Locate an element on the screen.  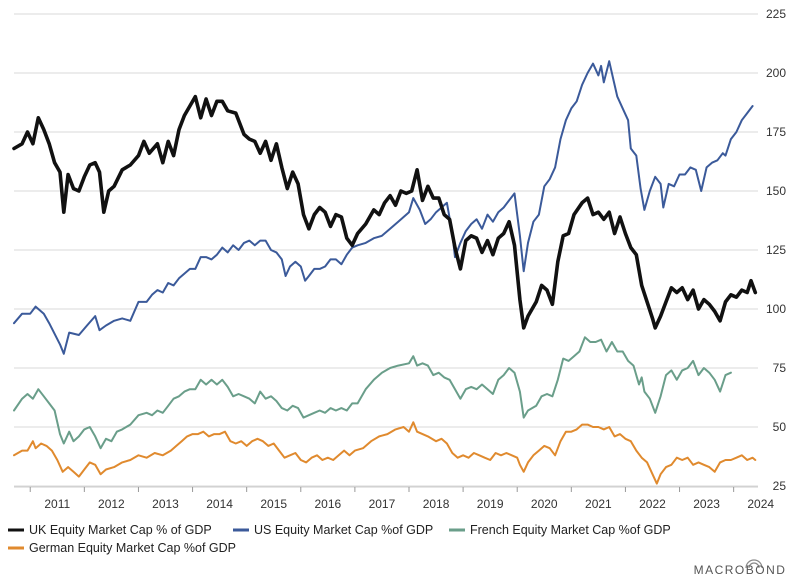
y-tick-label: 225 is located at coordinates (776, 14).